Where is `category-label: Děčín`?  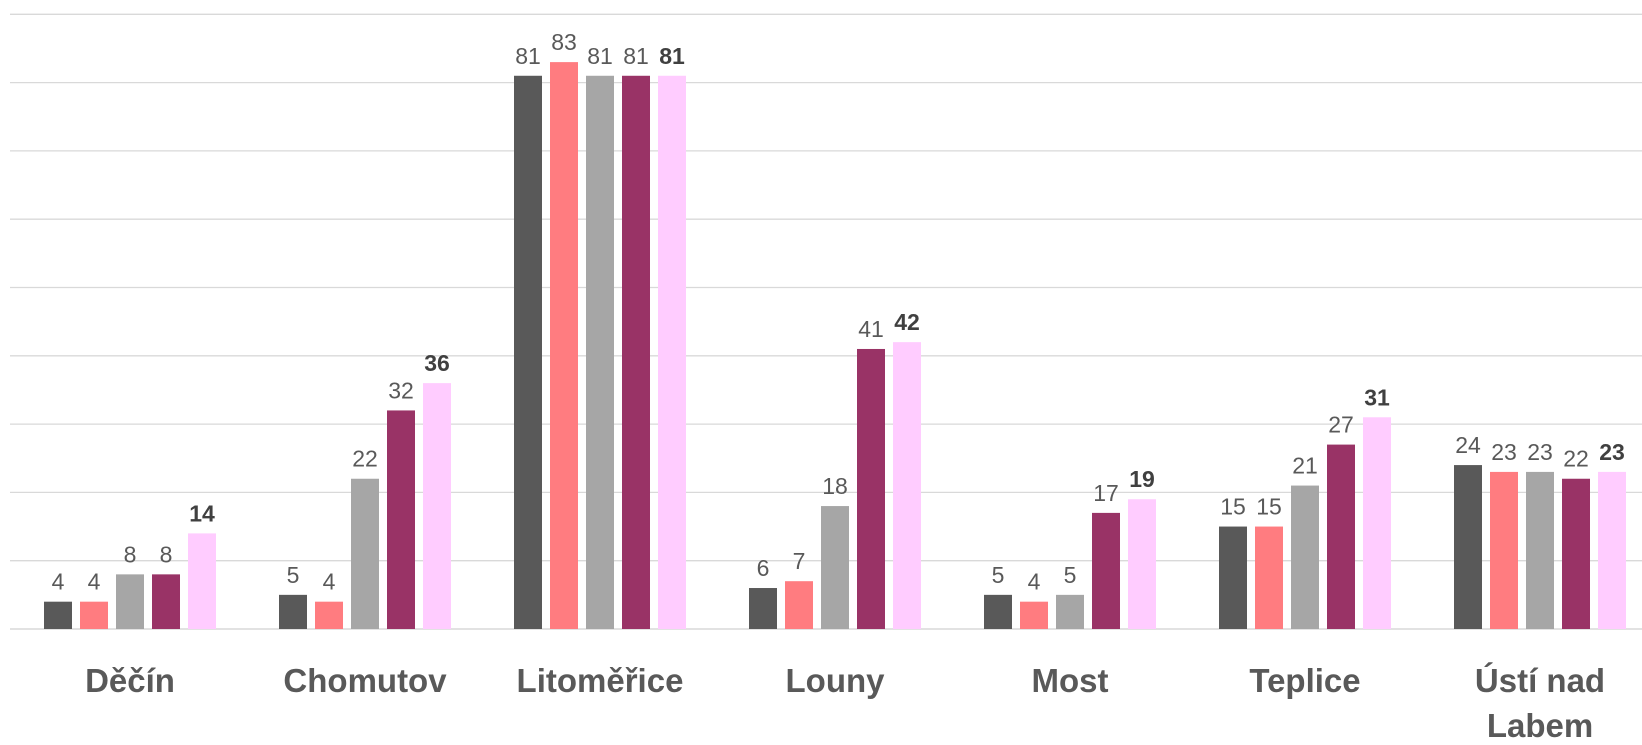
category-label: Děčín is located at coordinates (130, 680).